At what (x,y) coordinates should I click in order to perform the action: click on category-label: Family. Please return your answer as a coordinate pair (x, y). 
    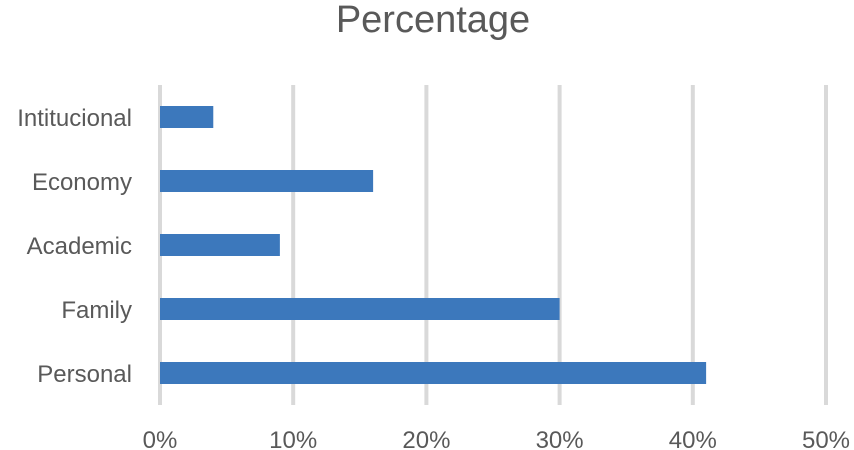
    Looking at the image, I should click on (96, 310).